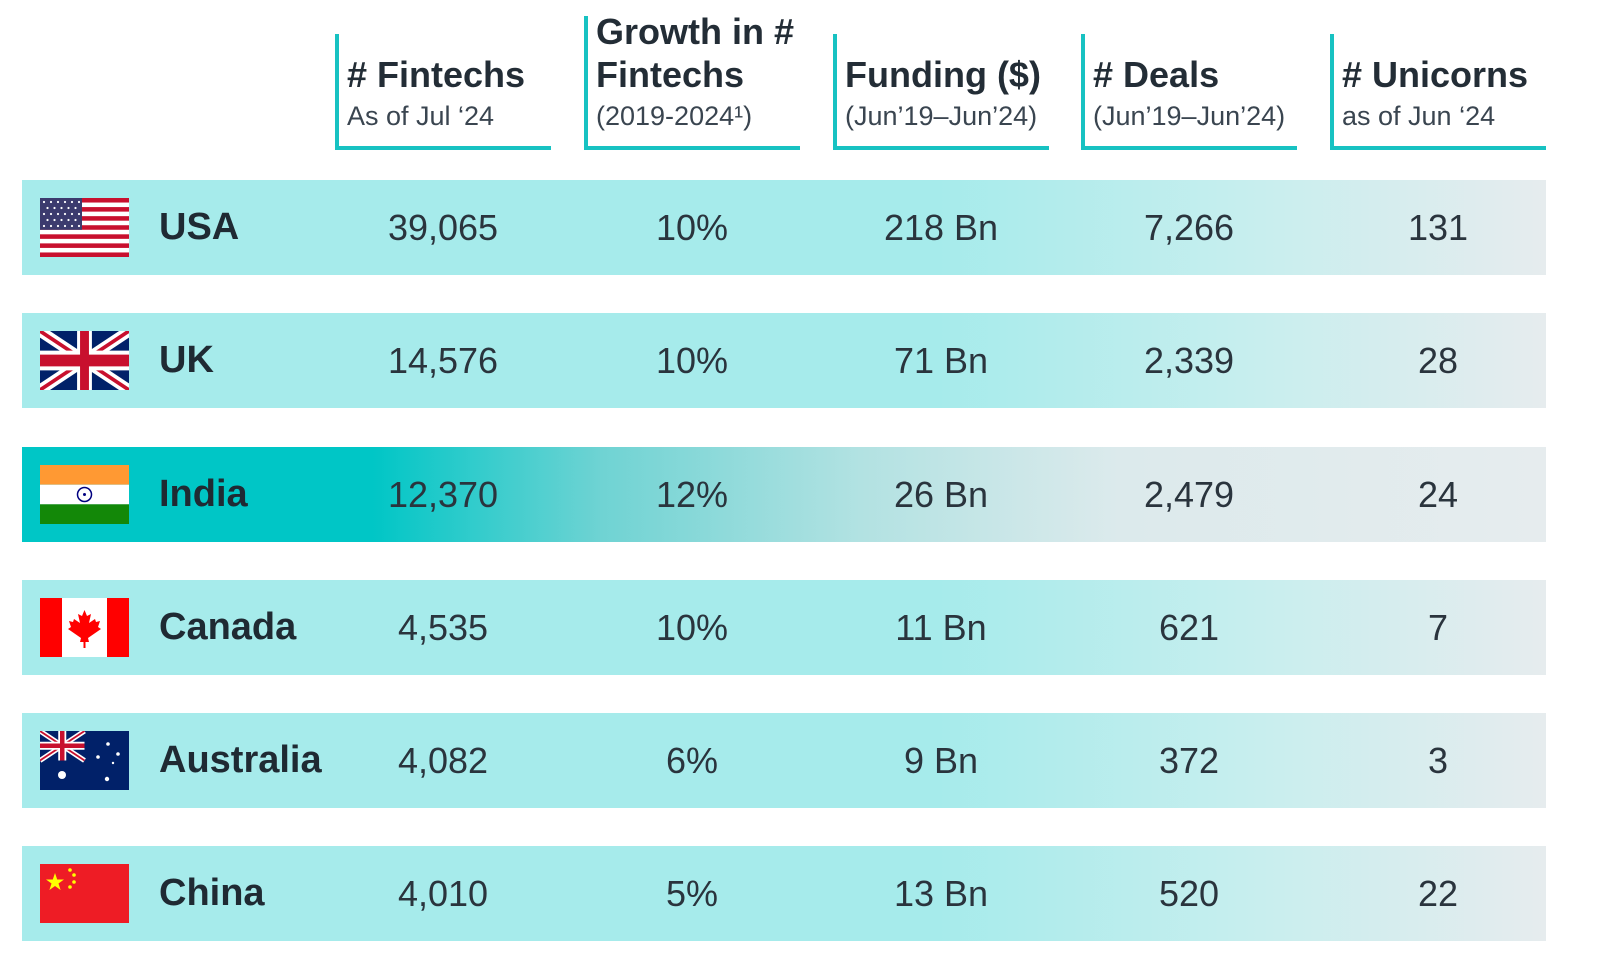 Image resolution: width=1600 pixels, height=978 pixels. I want to click on table-row-australia: Australia 4,082 6% 9 Bn 372 3, so click(784, 760).